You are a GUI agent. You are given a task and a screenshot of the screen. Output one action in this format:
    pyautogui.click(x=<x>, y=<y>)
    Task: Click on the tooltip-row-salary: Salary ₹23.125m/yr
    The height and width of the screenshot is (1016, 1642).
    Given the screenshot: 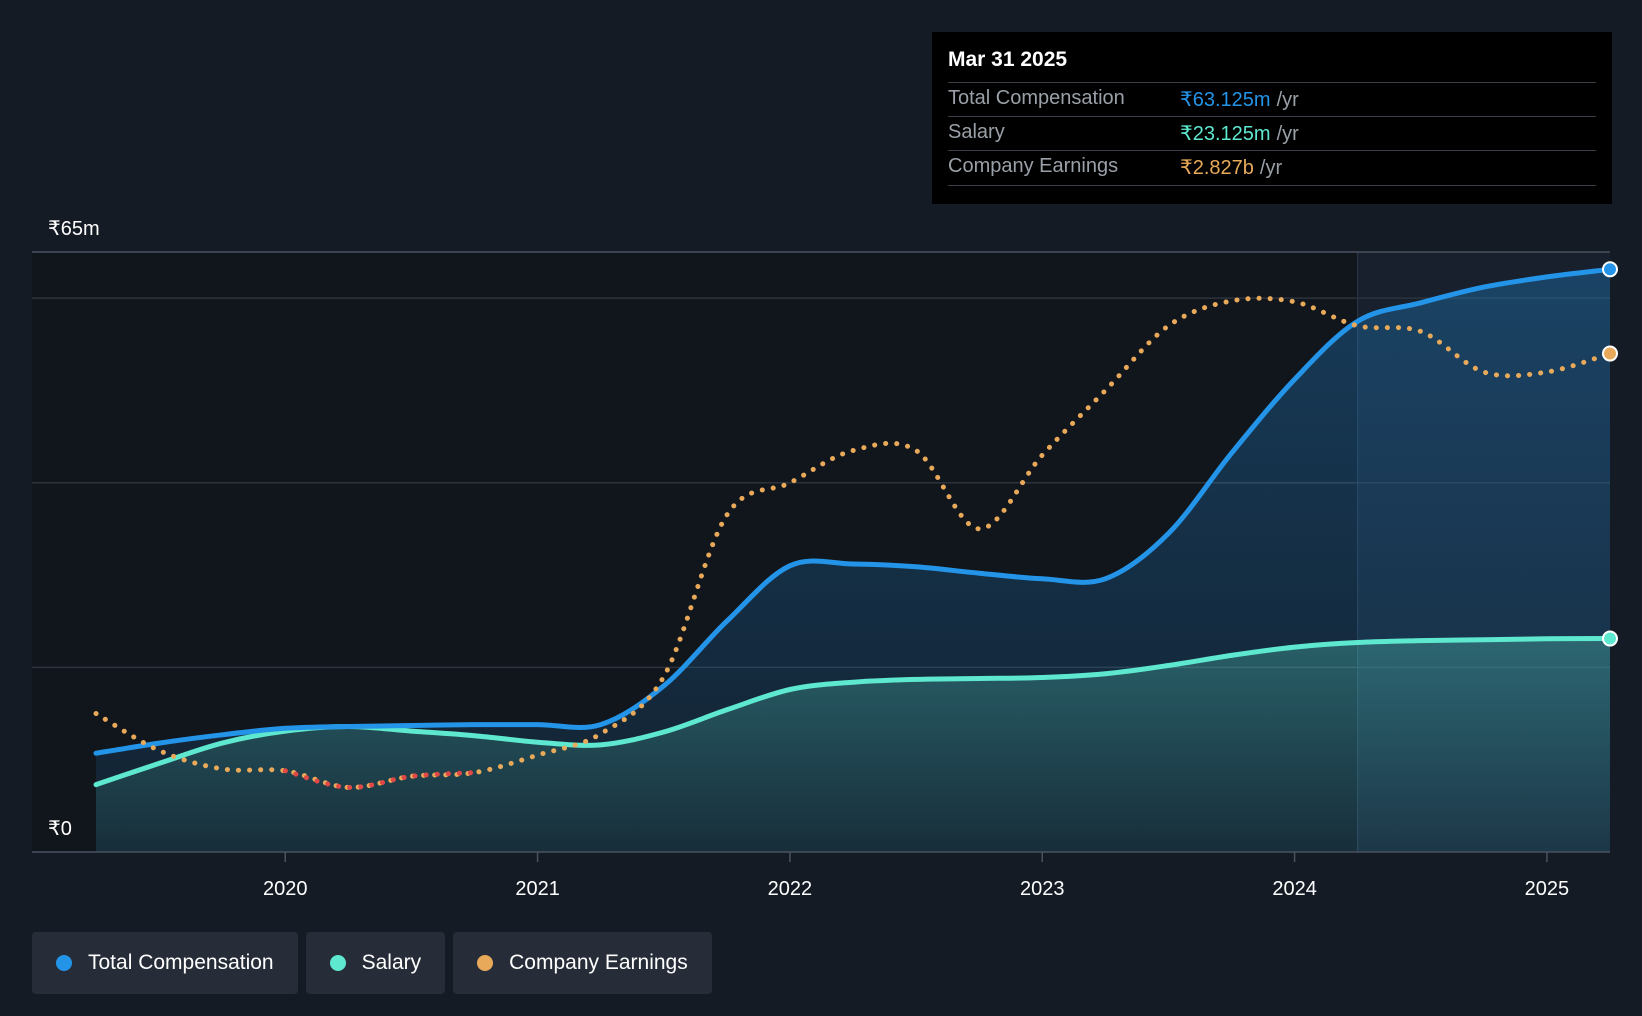 What is the action you would take?
    pyautogui.click(x=1272, y=133)
    